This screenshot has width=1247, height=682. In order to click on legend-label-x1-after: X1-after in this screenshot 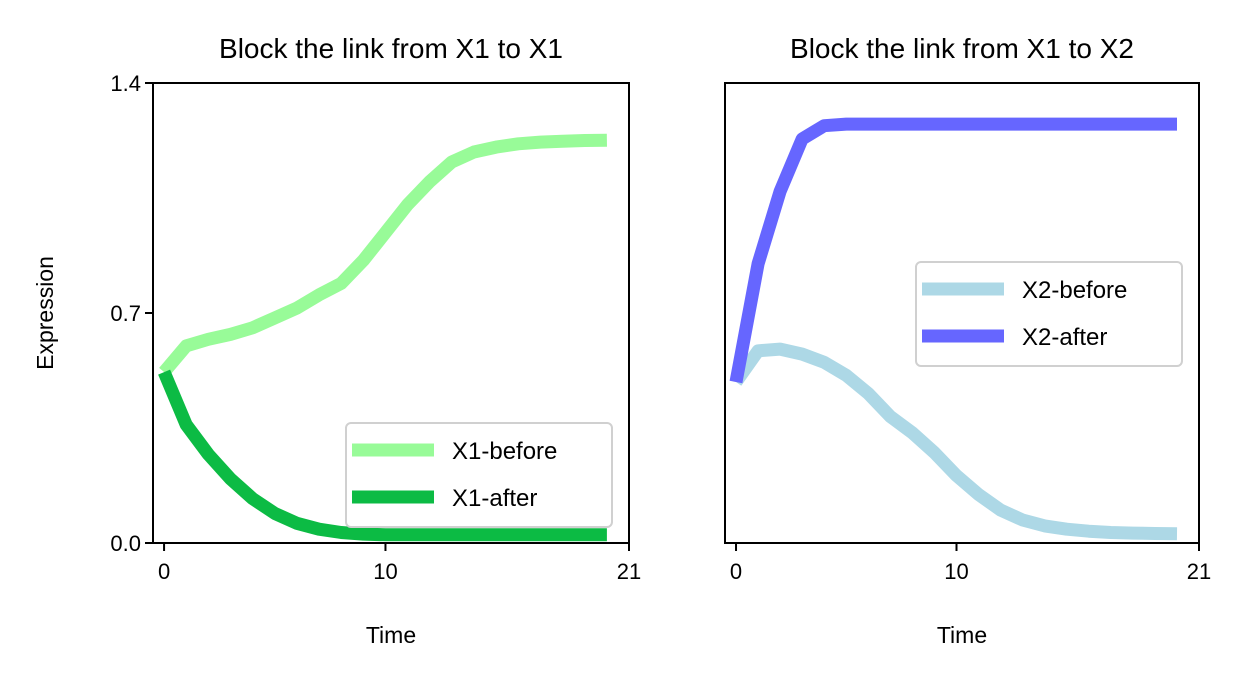, I will do `click(494, 498)`.